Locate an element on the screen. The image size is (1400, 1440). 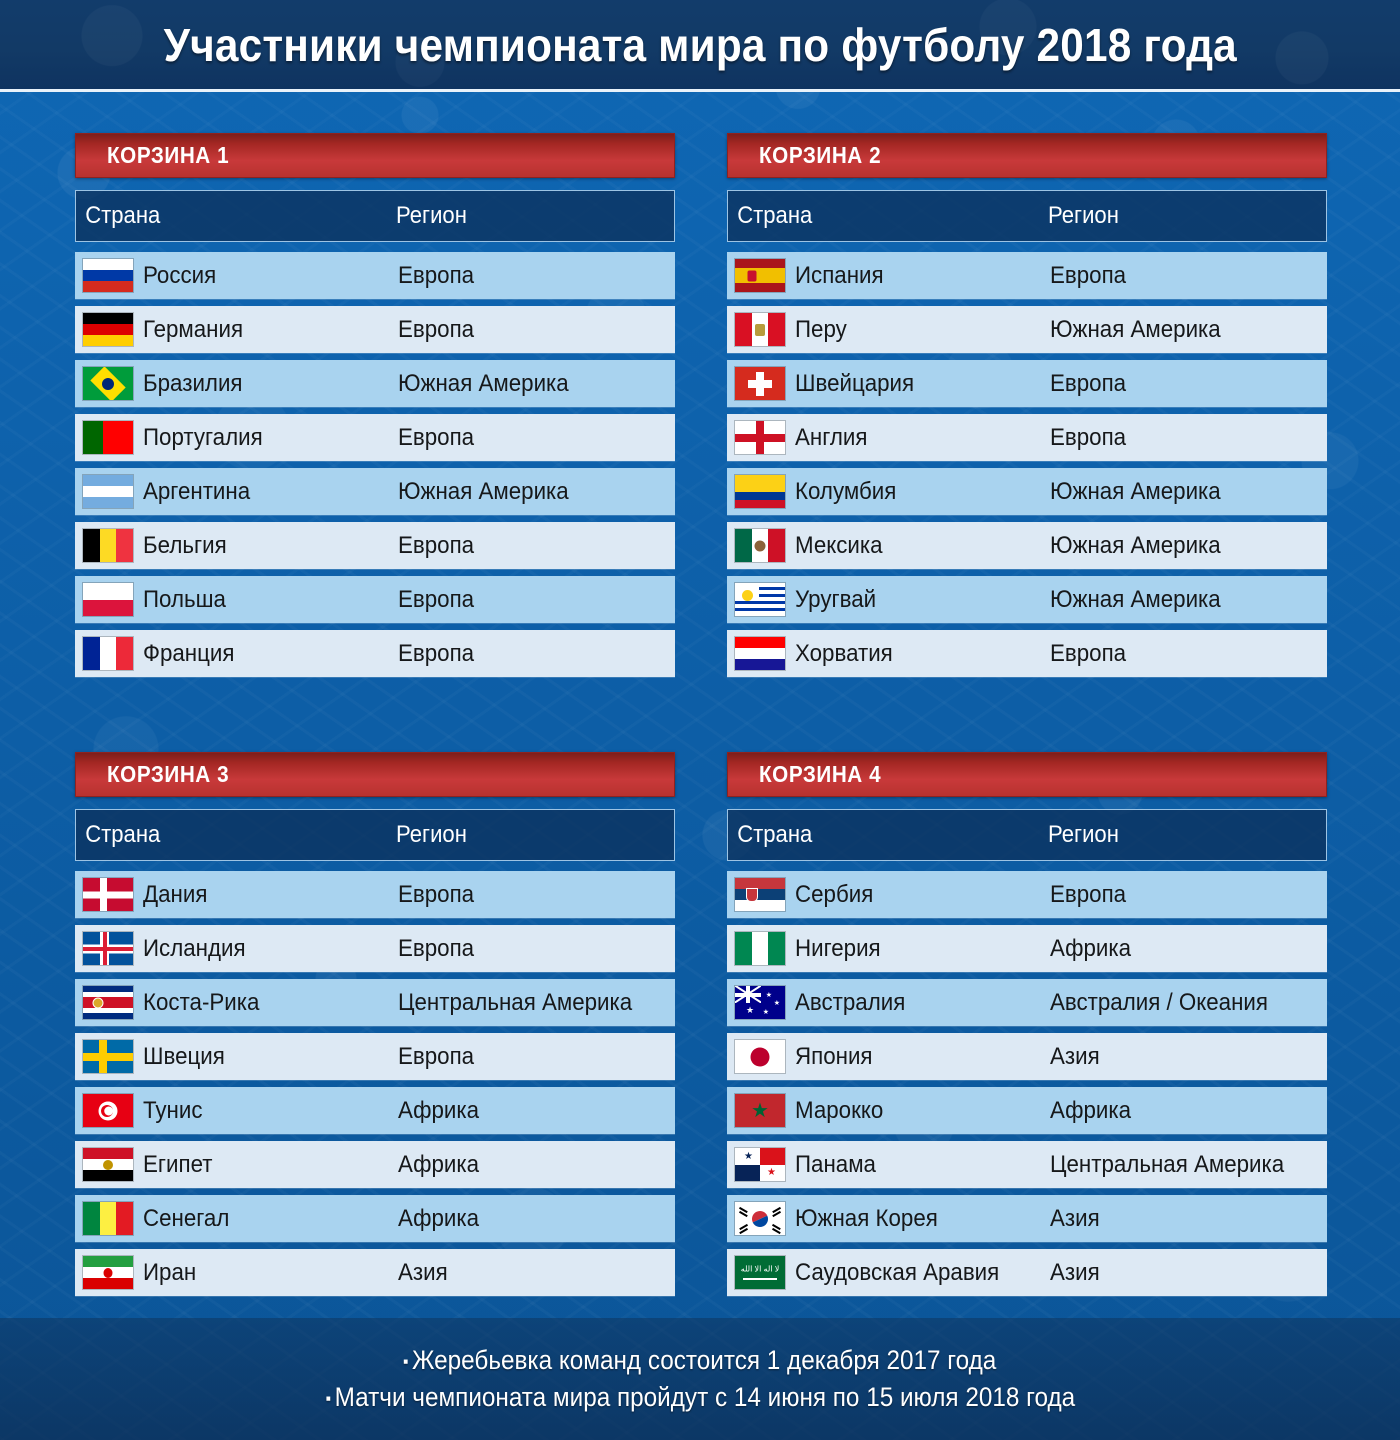
country-name: Сербия is located at coordinates (834, 894).